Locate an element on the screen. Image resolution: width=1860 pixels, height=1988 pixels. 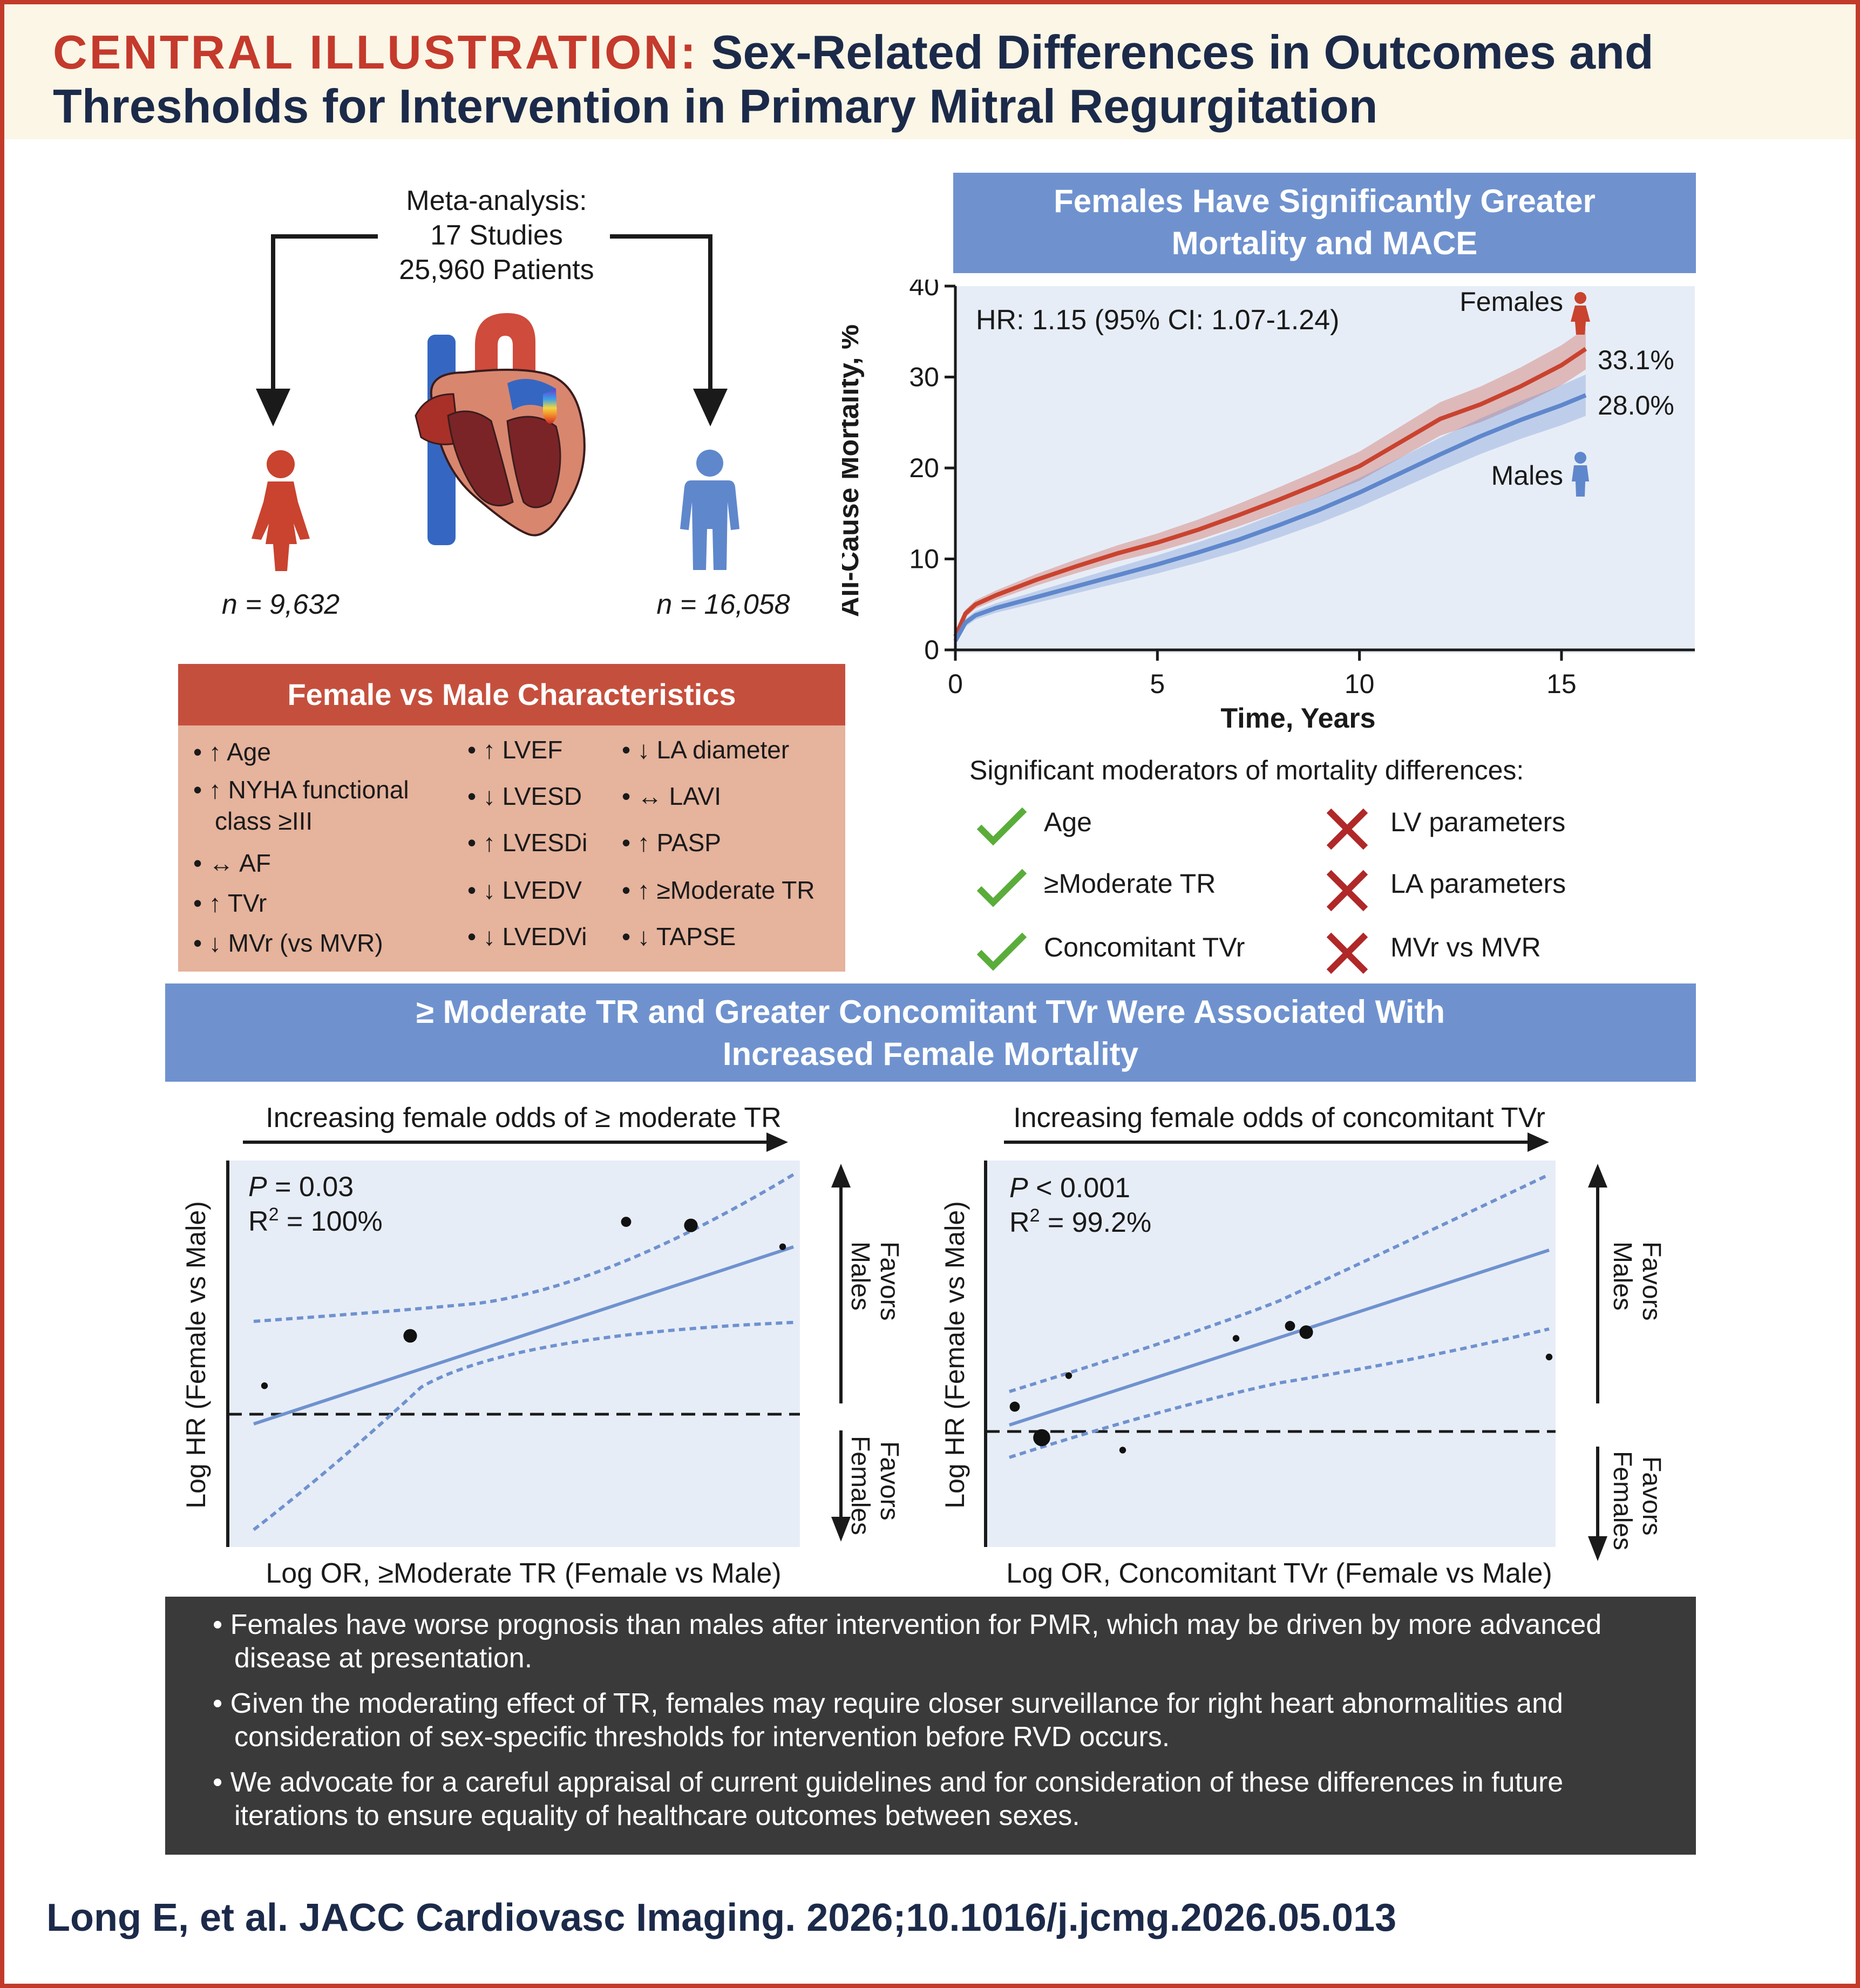
km-y-tick-label: 0 is located at coordinates (931, 650).